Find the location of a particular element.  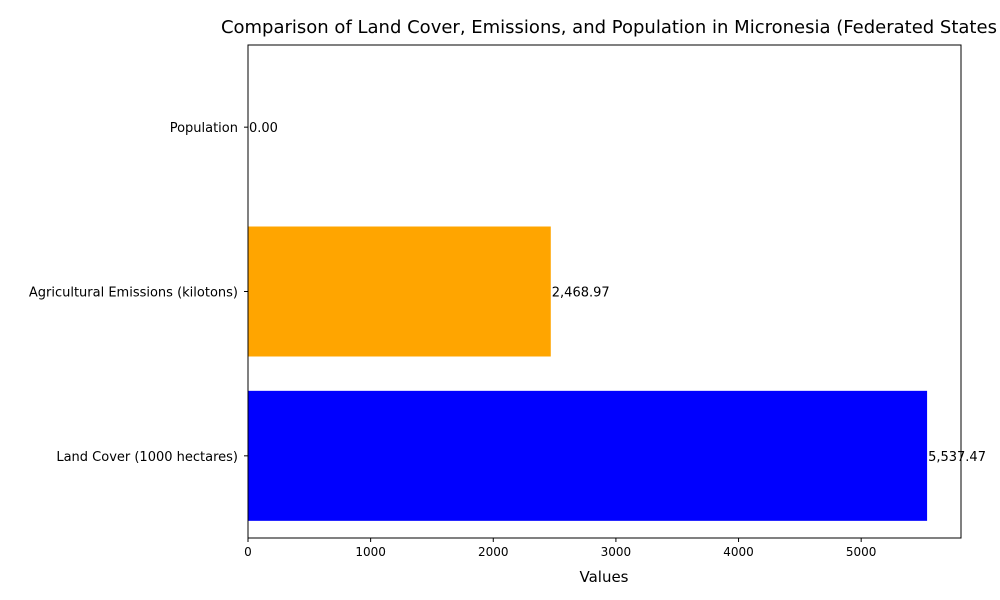

x-tick-label-4: 4000 is located at coordinates (738, 552).